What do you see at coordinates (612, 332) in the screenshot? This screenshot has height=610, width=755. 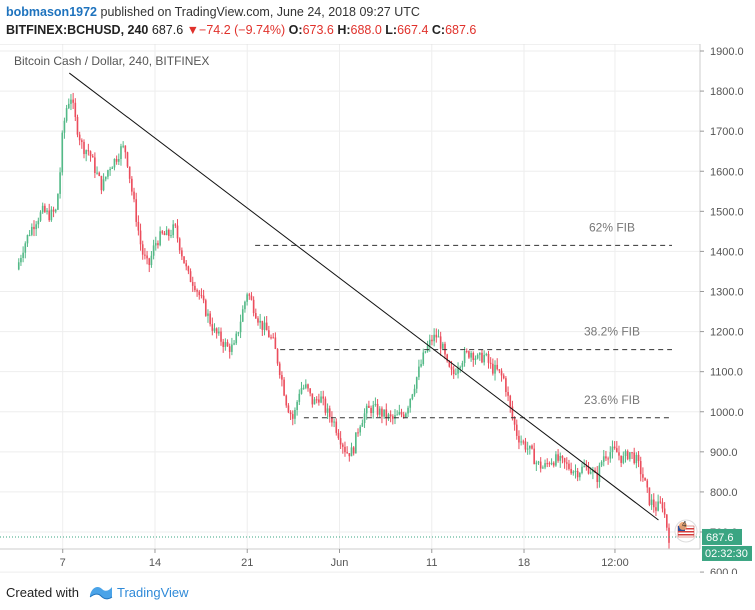 I see `fib-label: 38.2% FIB` at bounding box center [612, 332].